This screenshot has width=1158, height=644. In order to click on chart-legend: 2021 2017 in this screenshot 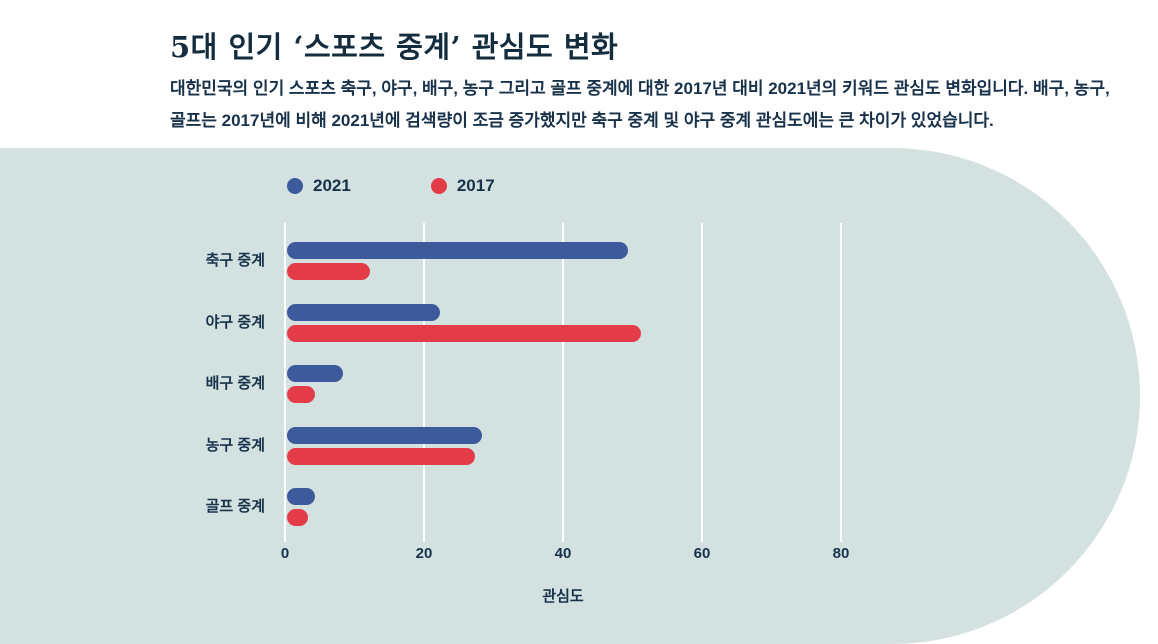, I will do `click(391, 186)`.